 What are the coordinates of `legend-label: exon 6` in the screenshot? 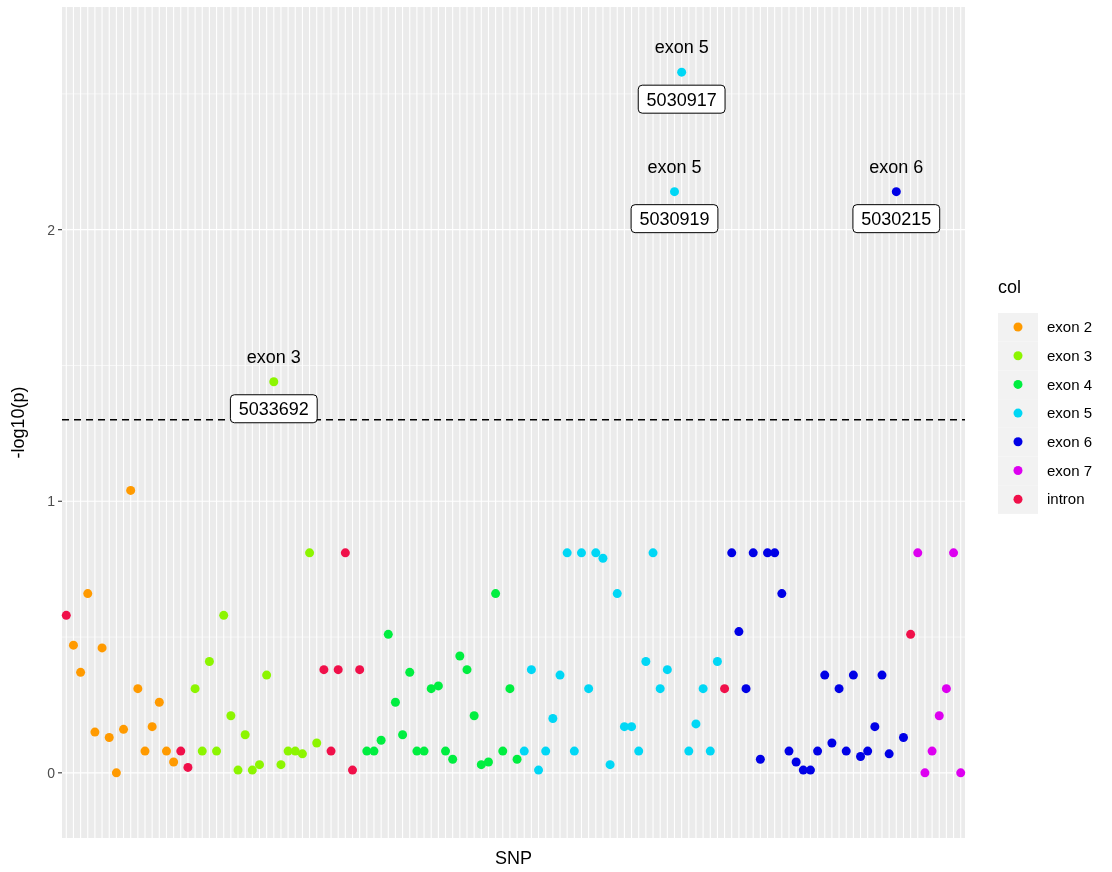 It's located at (1070, 442).